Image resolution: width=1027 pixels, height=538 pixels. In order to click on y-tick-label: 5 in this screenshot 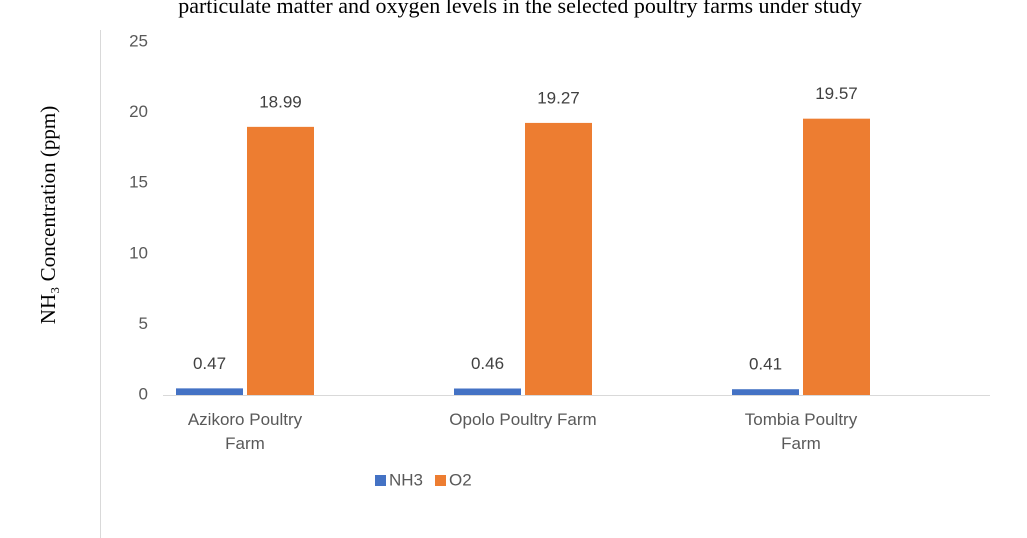, I will do `click(143, 323)`.